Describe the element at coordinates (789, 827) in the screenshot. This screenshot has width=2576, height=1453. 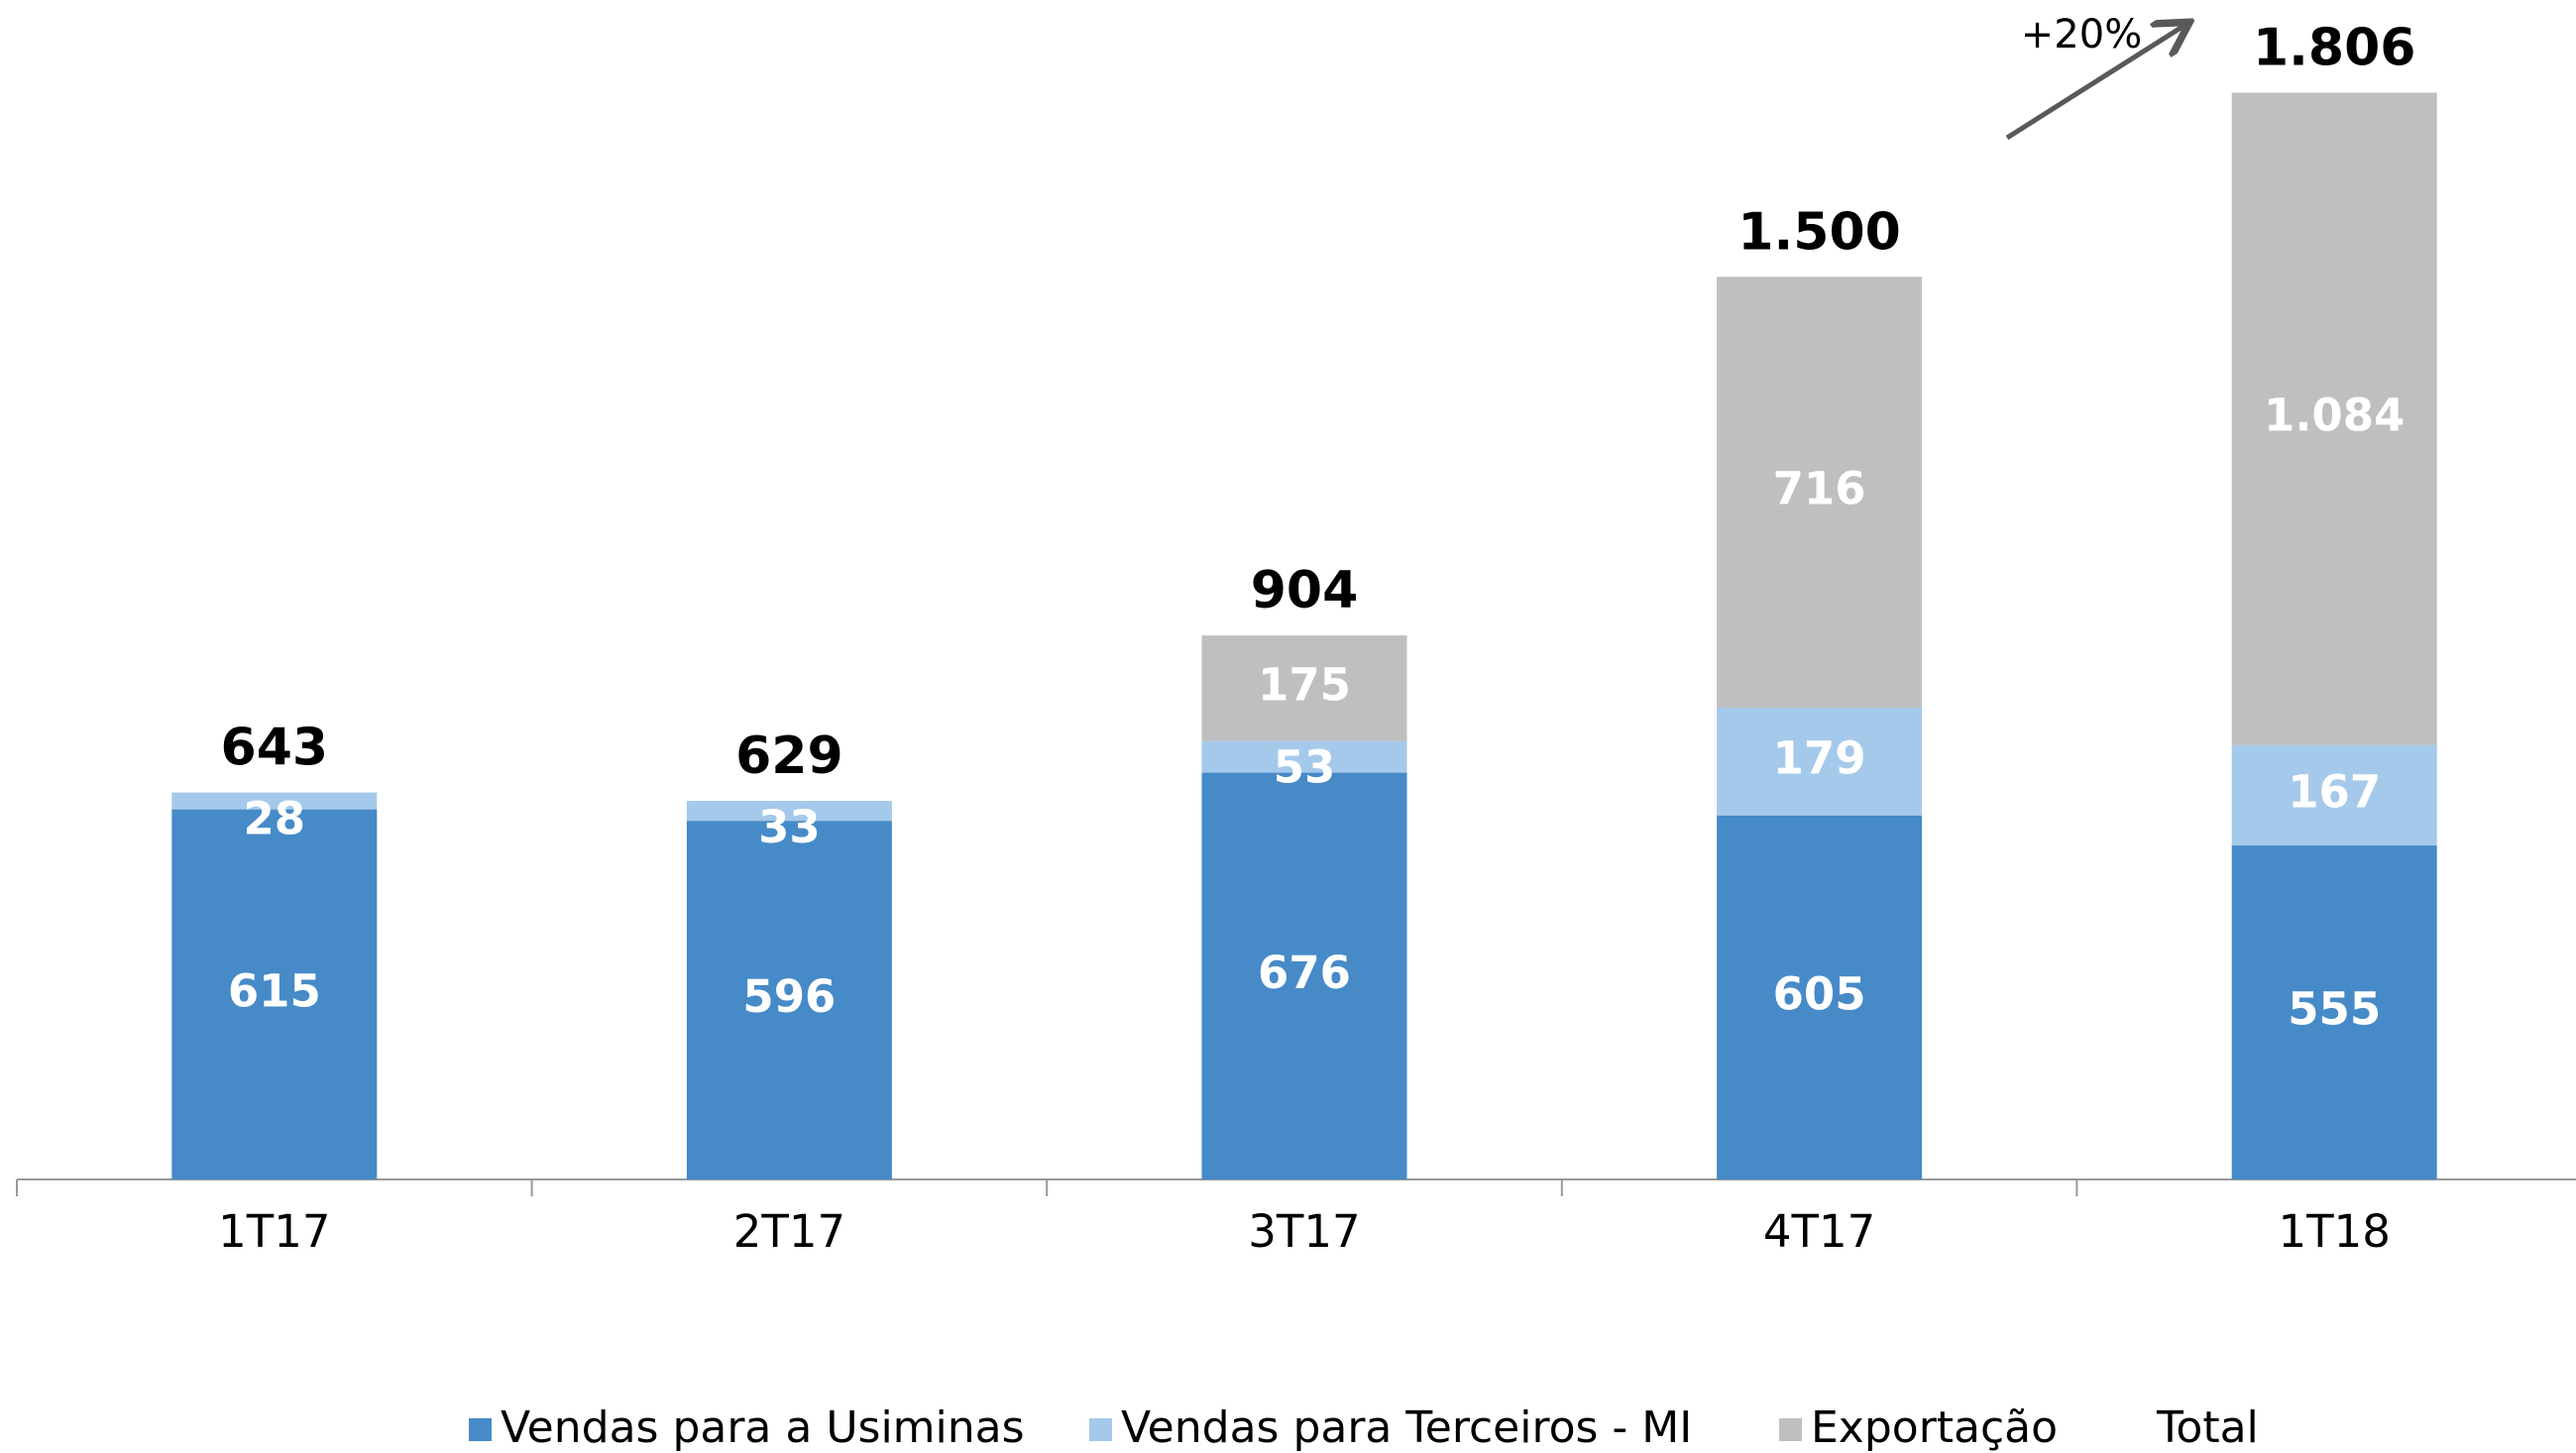
I see `data-label: 33` at that location.